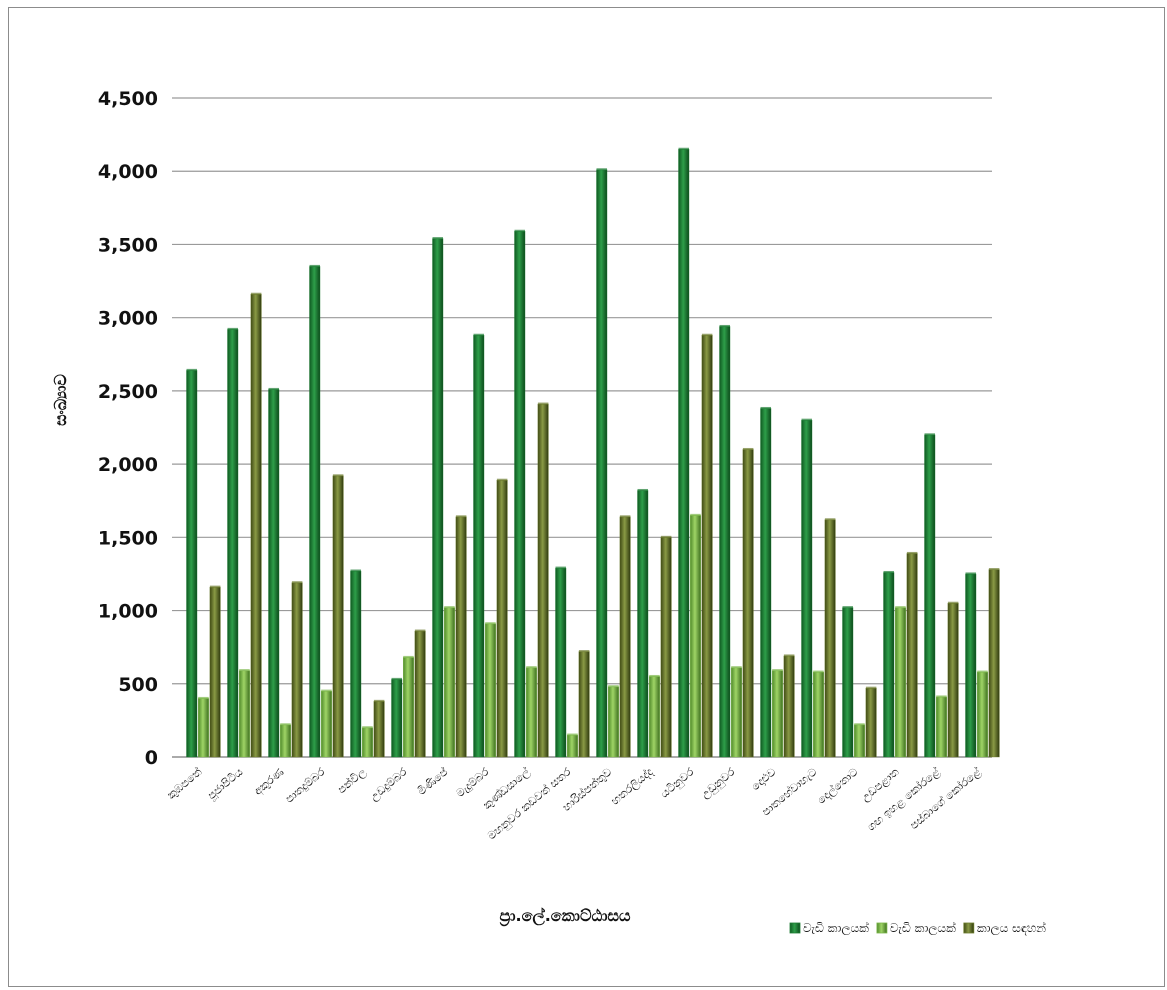 The width and height of the screenshot is (1167, 990). I want to click on x-tick-label: පූජාපිටිය, so click(225, 784).